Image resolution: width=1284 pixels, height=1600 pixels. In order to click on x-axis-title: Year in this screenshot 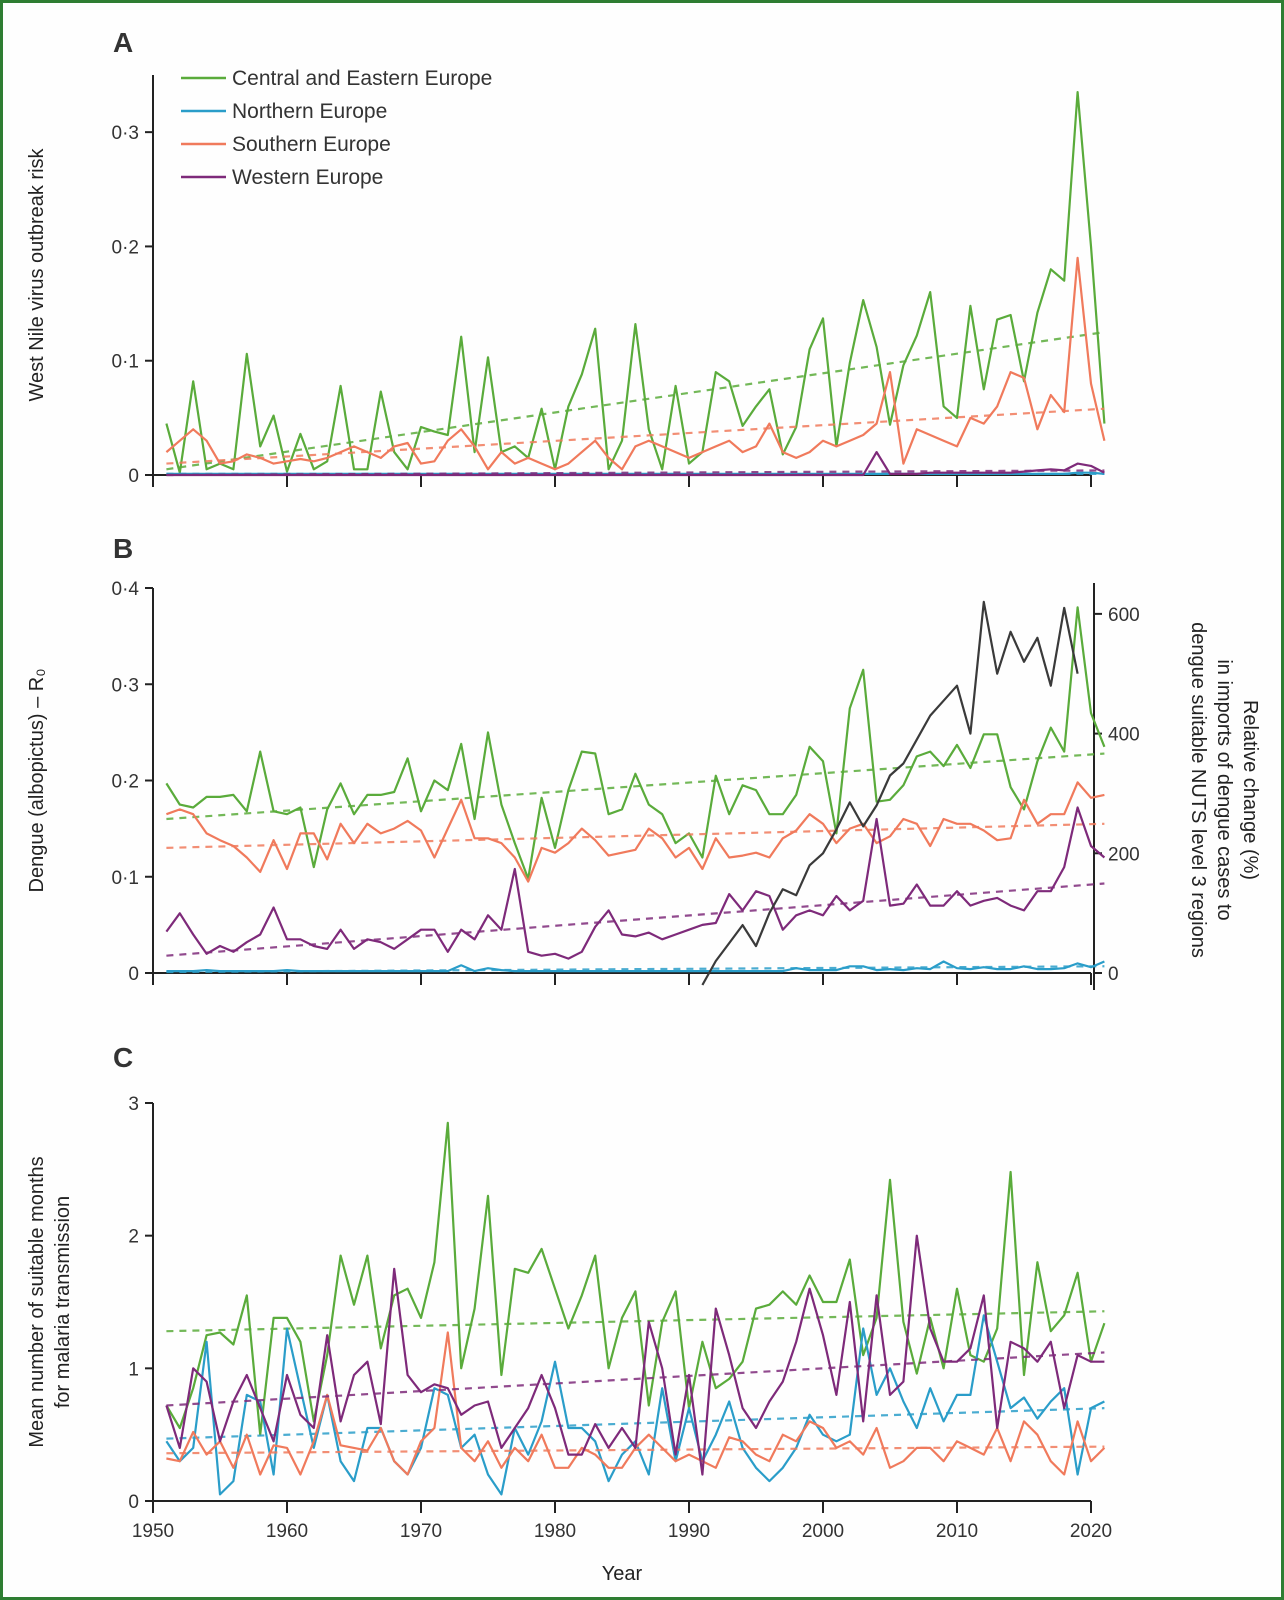, I will do `click(622, 1574)`.